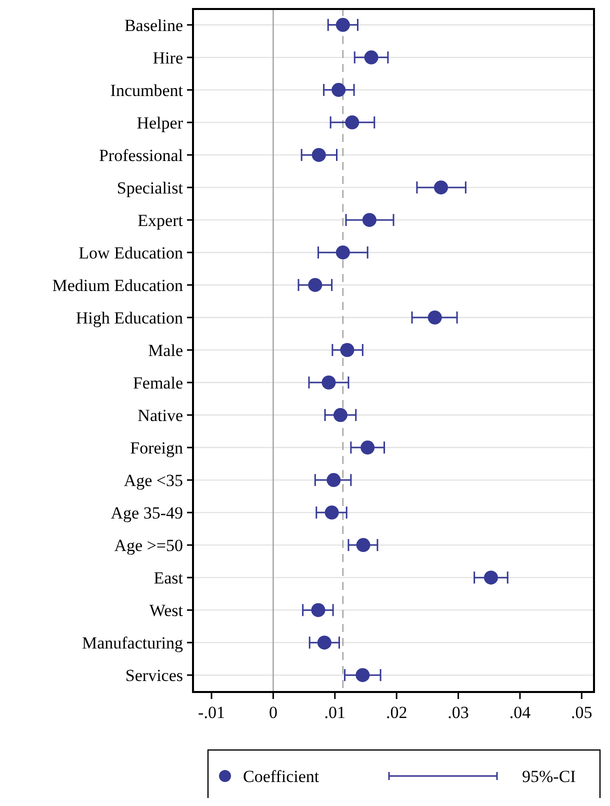  What do you see at coordinates (157, 382) in the screenshot?
I see `y-tick-label: Female` at bounding box center [157, 382].